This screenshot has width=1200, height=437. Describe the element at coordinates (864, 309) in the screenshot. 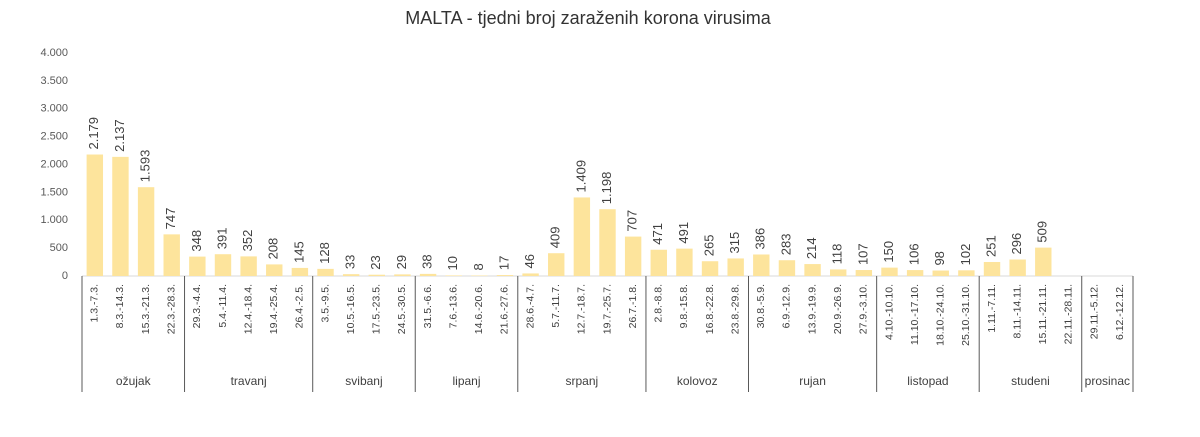

I see `x-tick-label: 27.9.-3.10.` at that location.